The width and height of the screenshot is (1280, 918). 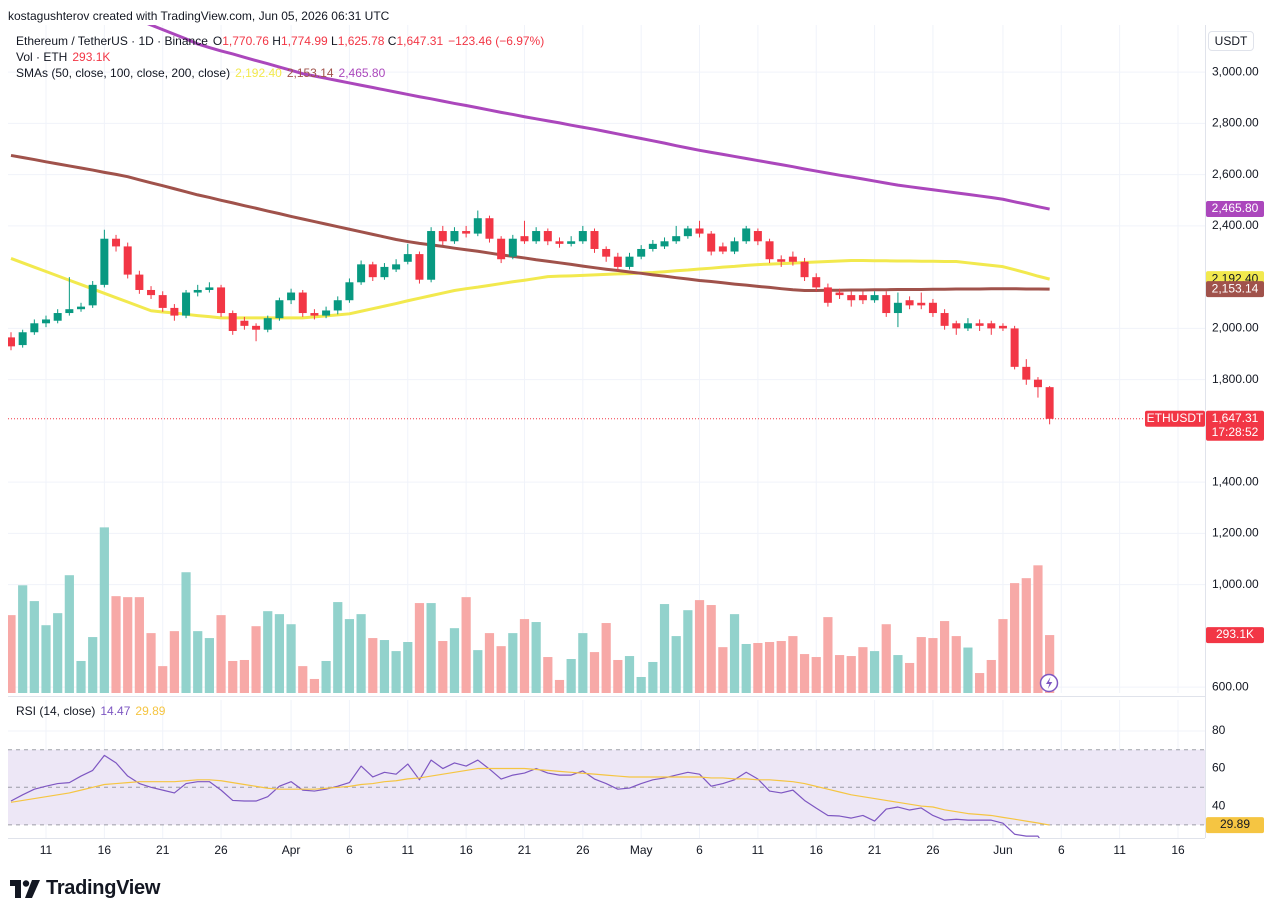 I want to click on volume-label: Vol · ETH, so click(x=42, y=57).